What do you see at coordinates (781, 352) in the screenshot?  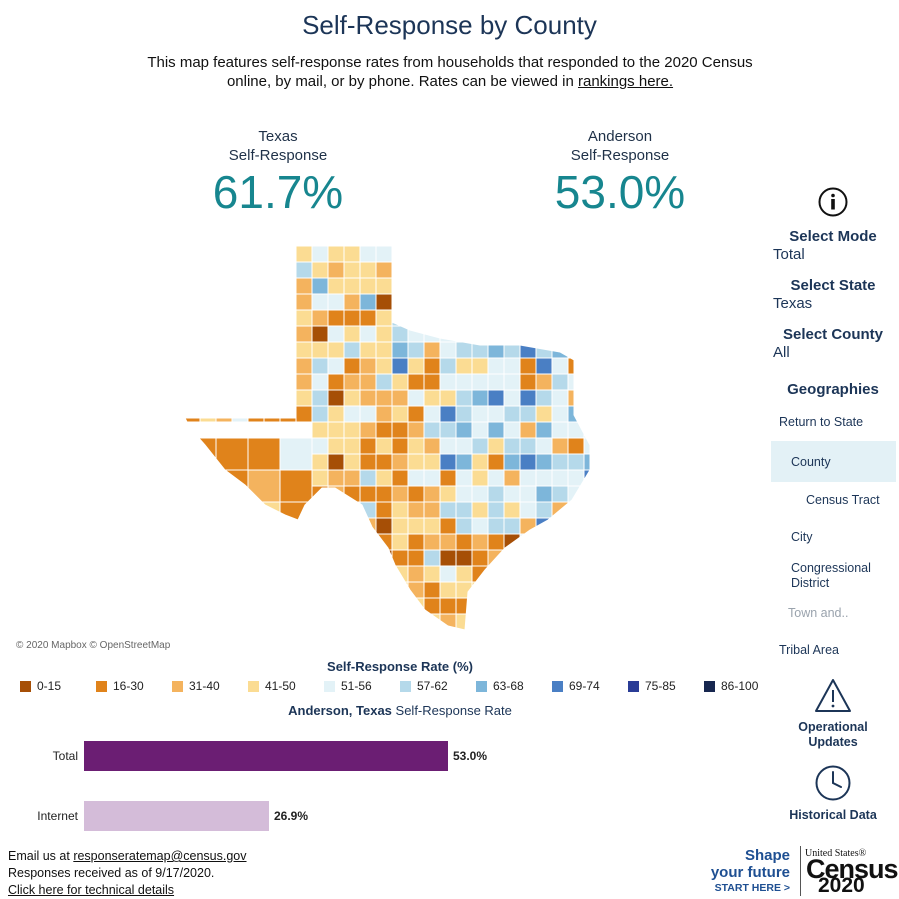 I see `select-county-value: All` at bounding box center [781, 352].